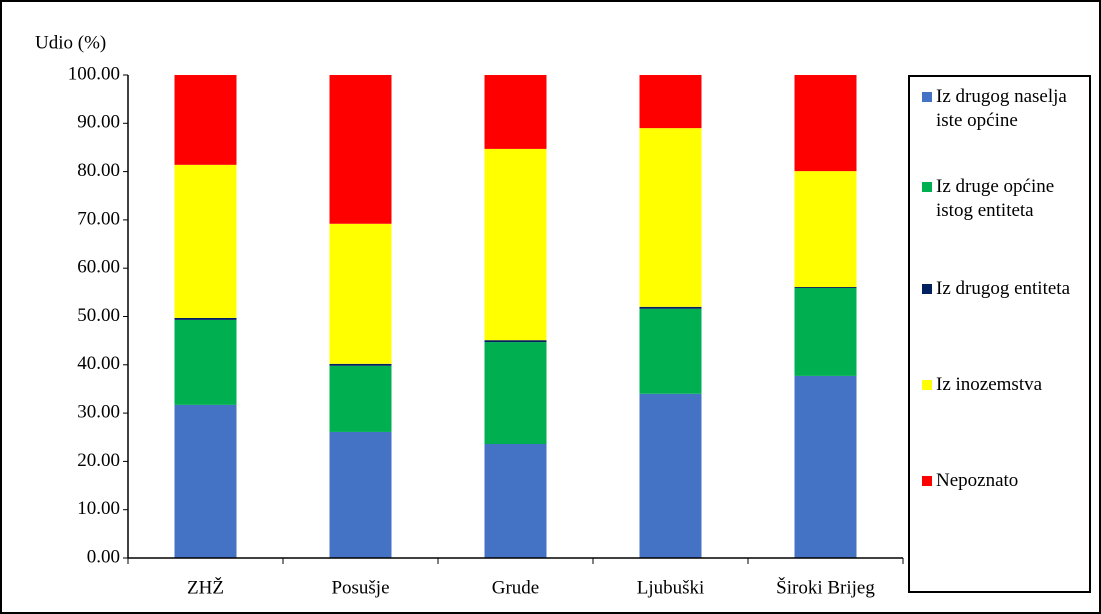 The image size is (1101, 614). I want to click on y-tick-label: 20.00, so click(98, 460).